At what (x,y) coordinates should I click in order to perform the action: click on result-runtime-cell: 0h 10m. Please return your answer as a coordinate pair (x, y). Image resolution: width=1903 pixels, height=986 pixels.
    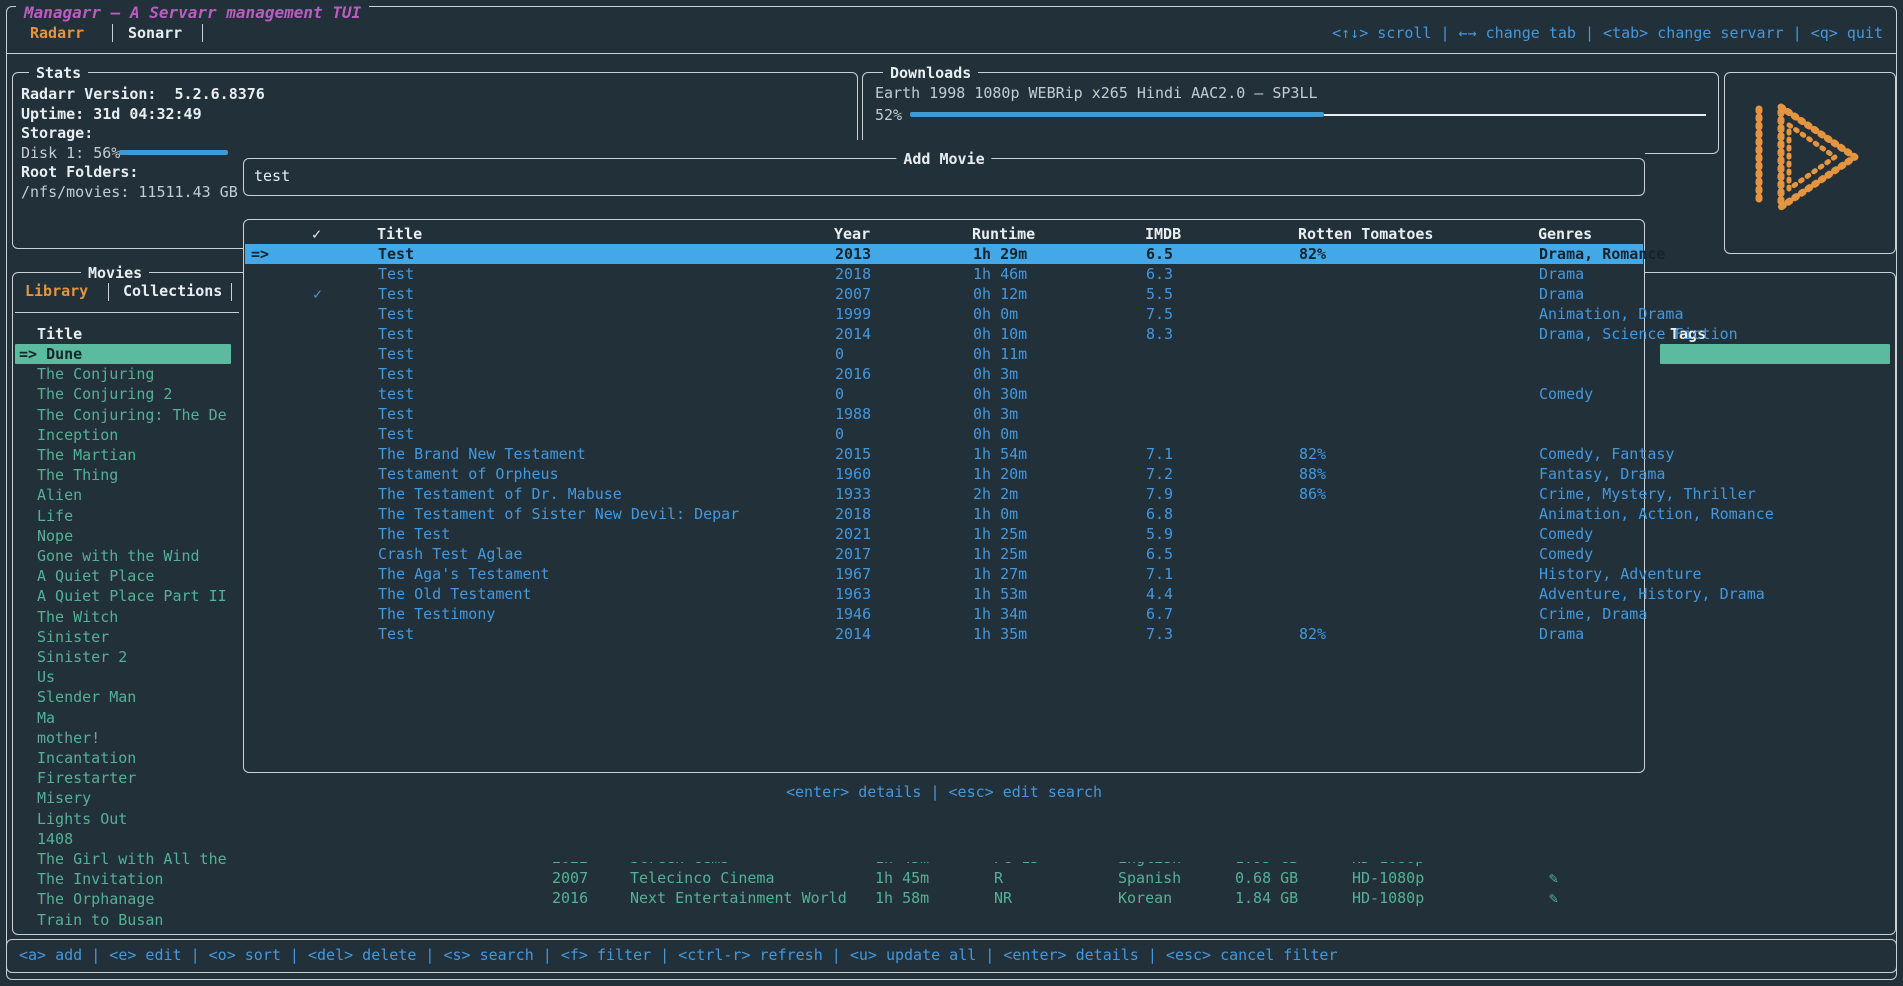
    Looking at the image, I should click on (1000, 334).